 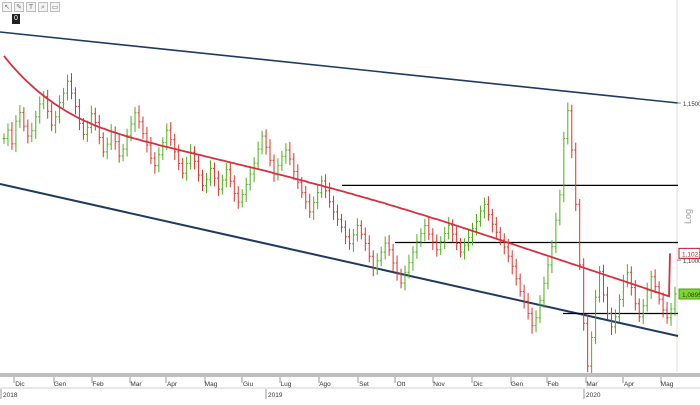 What do you see at coordinates (55, 7) in the screenshot?
I see `rect-icon: ▭` at bounding box center [55, 7].